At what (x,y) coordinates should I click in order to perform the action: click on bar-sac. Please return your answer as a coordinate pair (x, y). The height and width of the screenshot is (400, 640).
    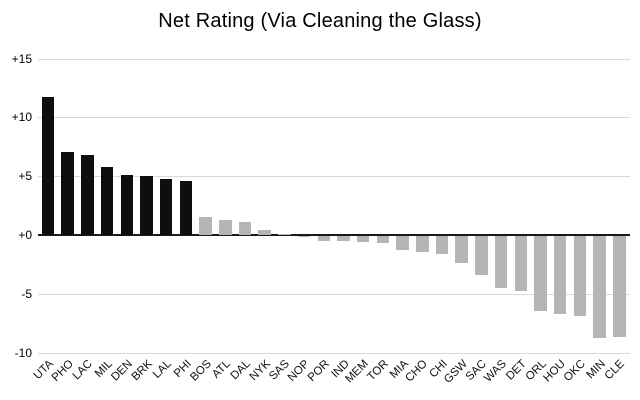
    Looking at the image, I should click on (481, 255).